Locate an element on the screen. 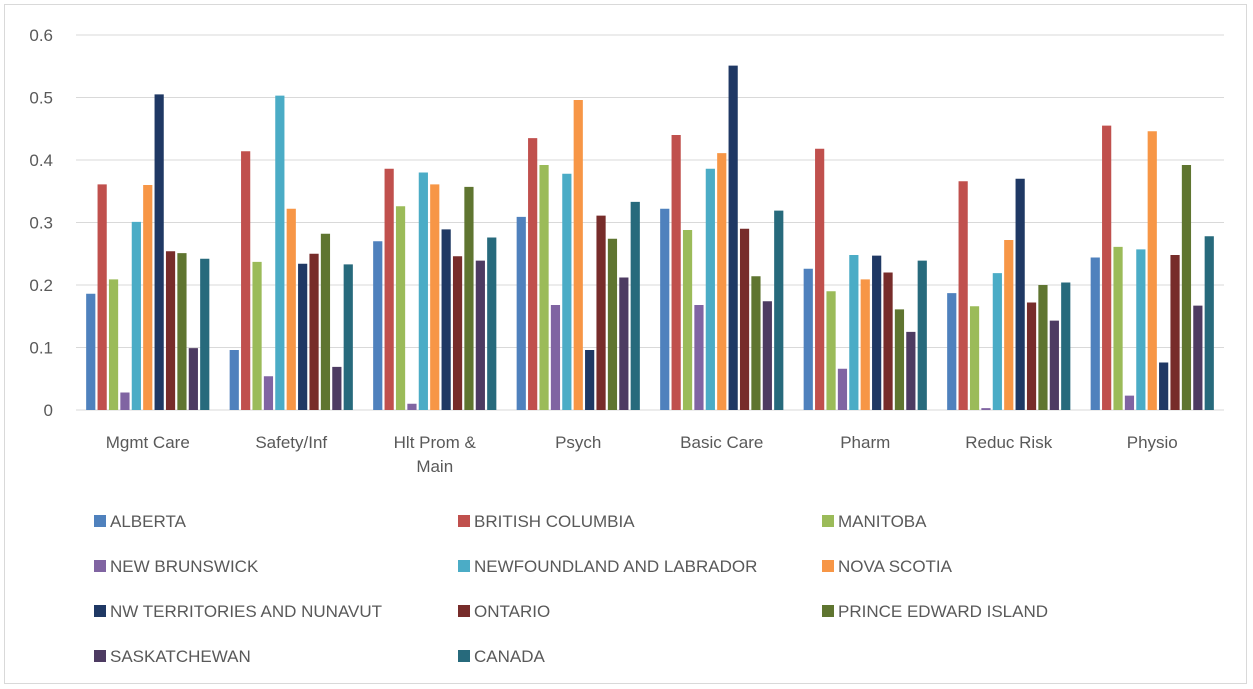  legend-item: NEW BRUNSWICK is located at coordinates (176, 566).